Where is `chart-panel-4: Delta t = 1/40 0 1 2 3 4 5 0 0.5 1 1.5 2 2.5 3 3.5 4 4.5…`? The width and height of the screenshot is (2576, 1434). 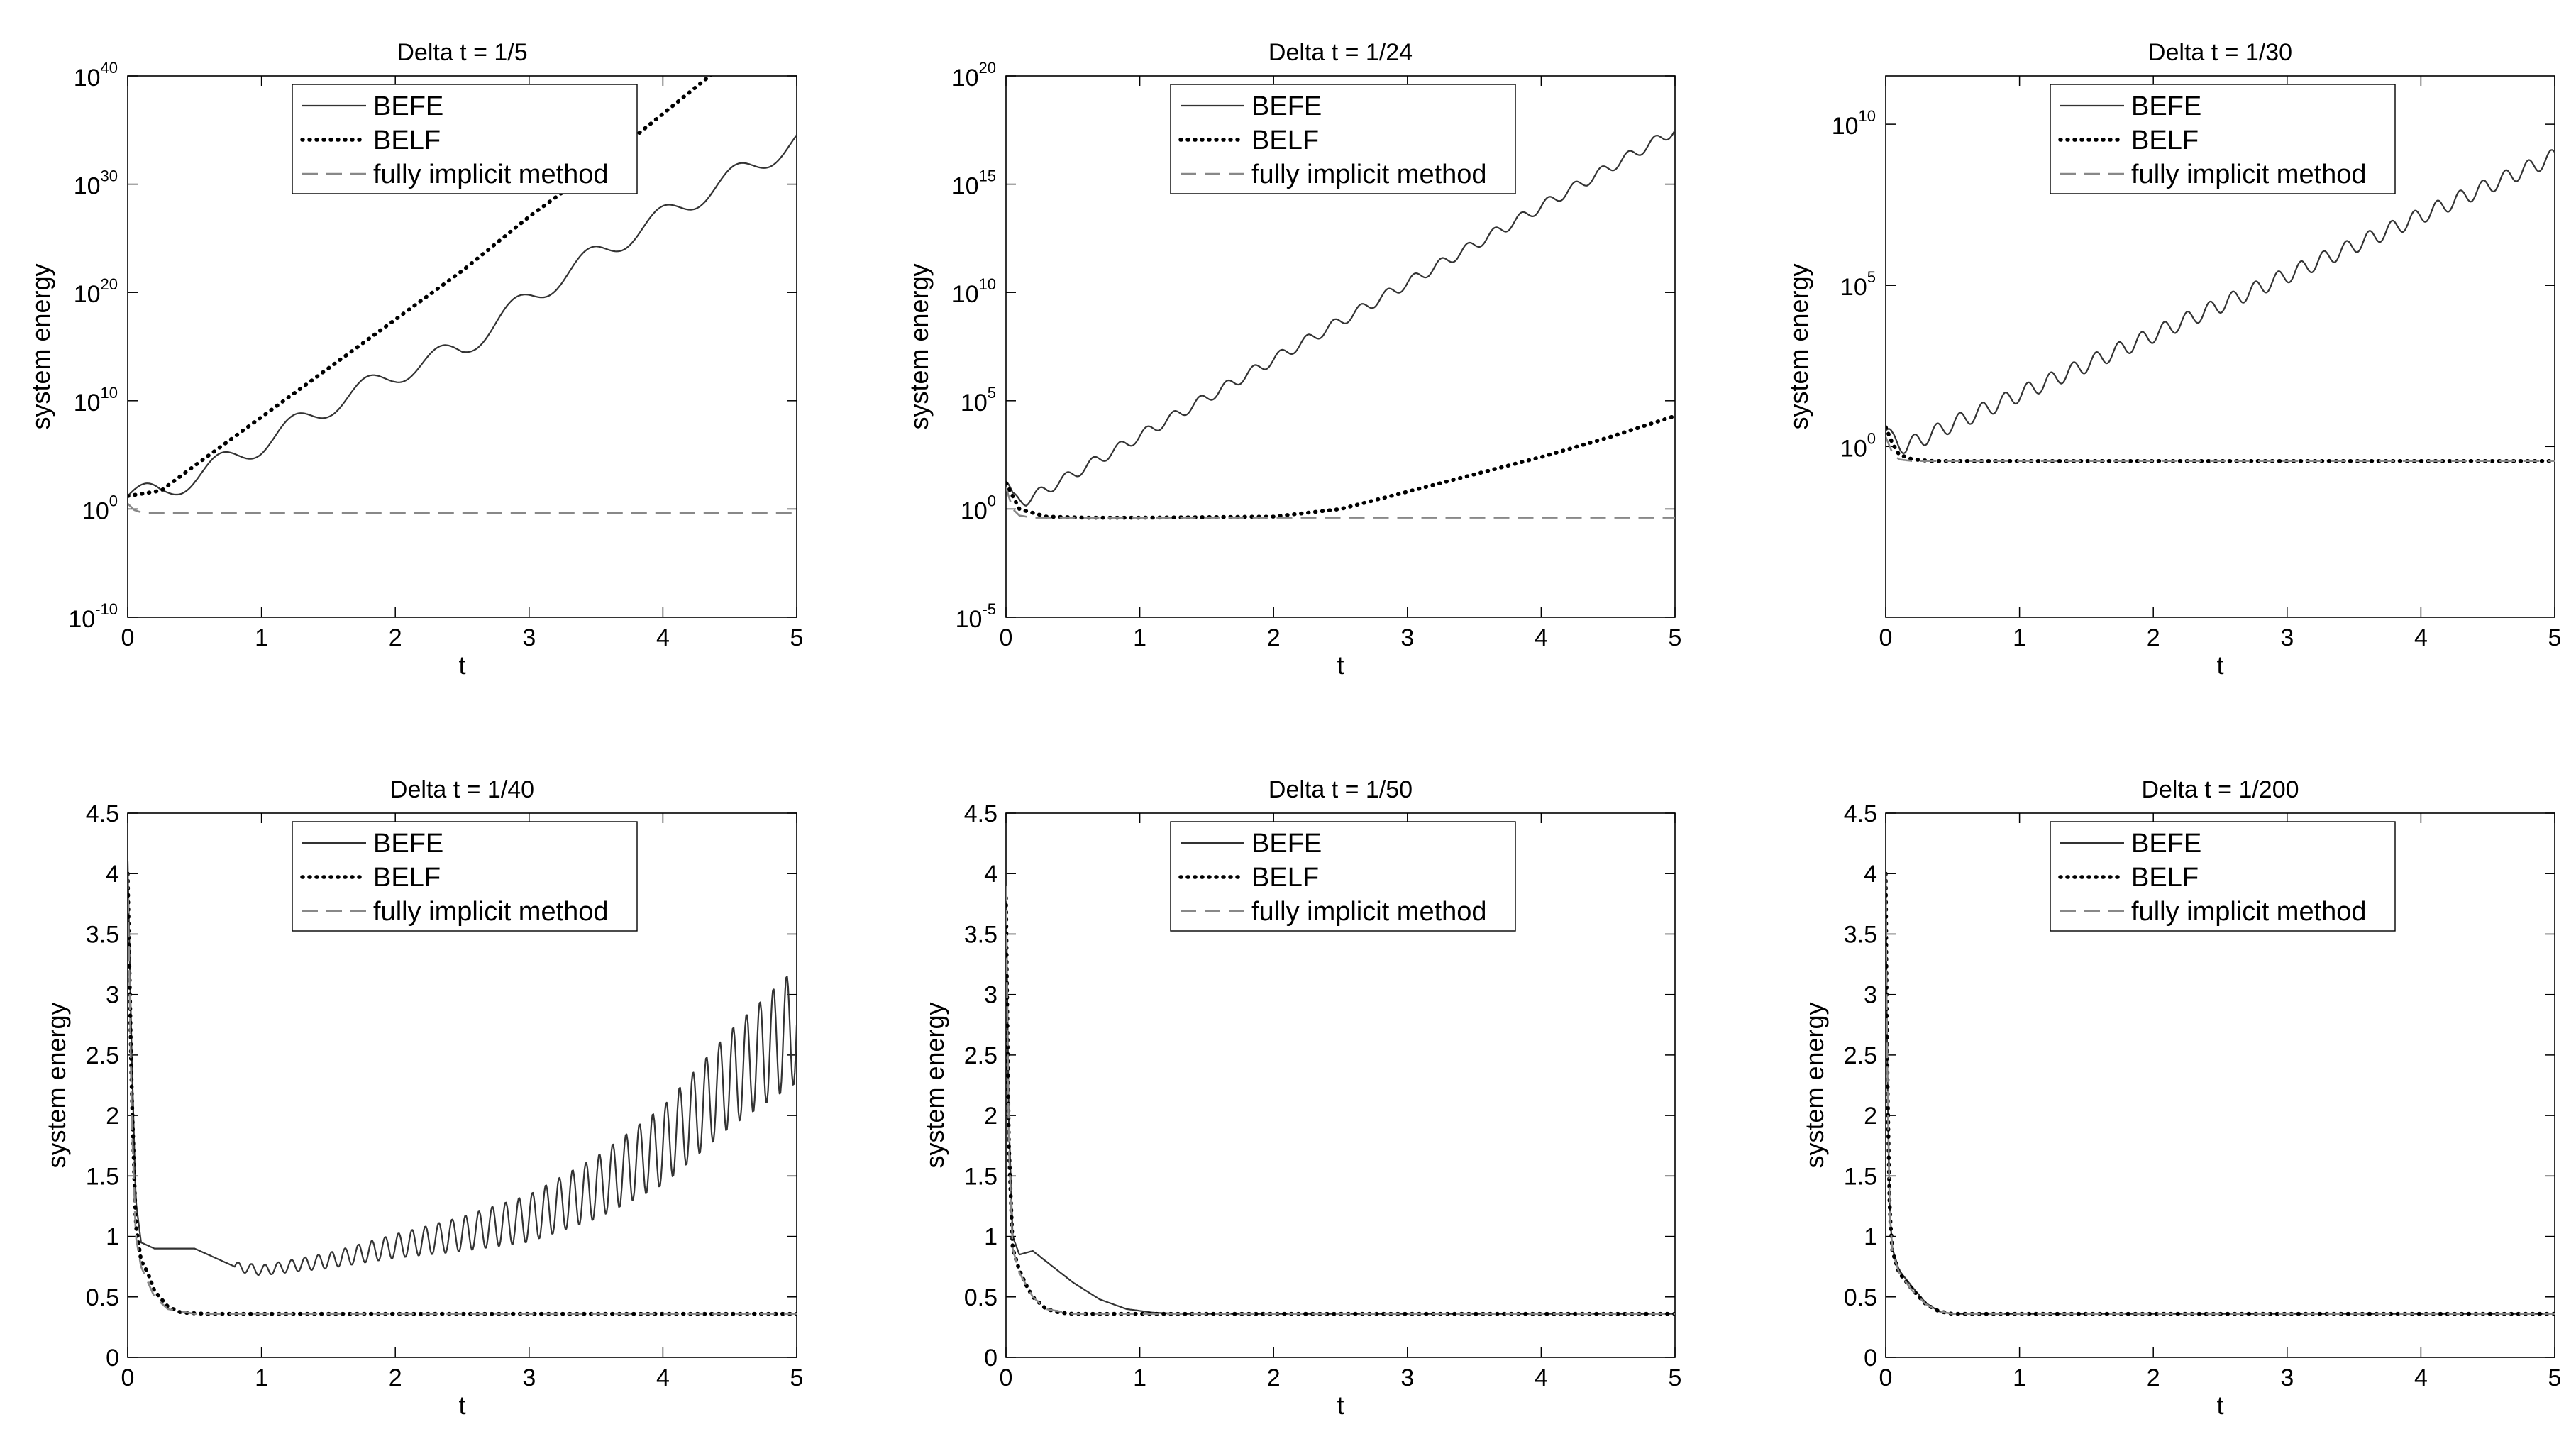 chart-panel-4: Delta t = 1/40 0 1 2 3 4 5 0 0.5 1 1.5 2 2.5 3 3.5 4 4.5… is located at coordinates (422, 1098).